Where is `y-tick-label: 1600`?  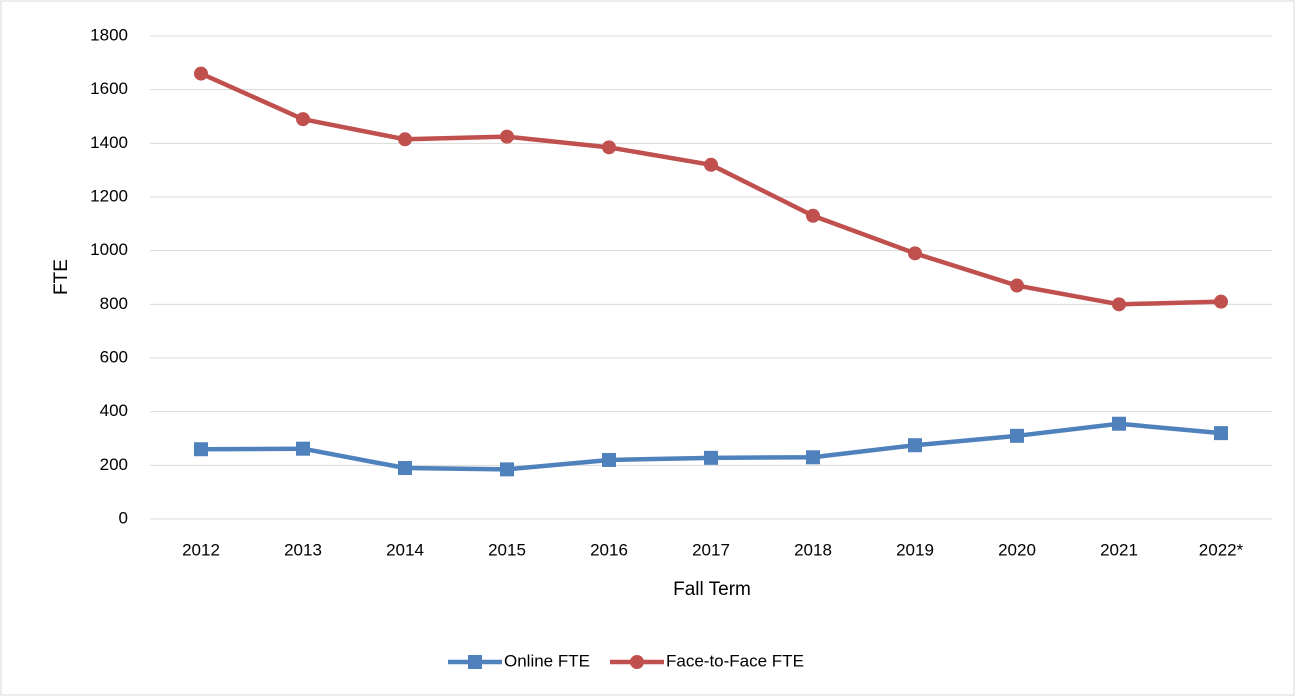
y-tick-label: 1600 is located at coordinates (109, 88).